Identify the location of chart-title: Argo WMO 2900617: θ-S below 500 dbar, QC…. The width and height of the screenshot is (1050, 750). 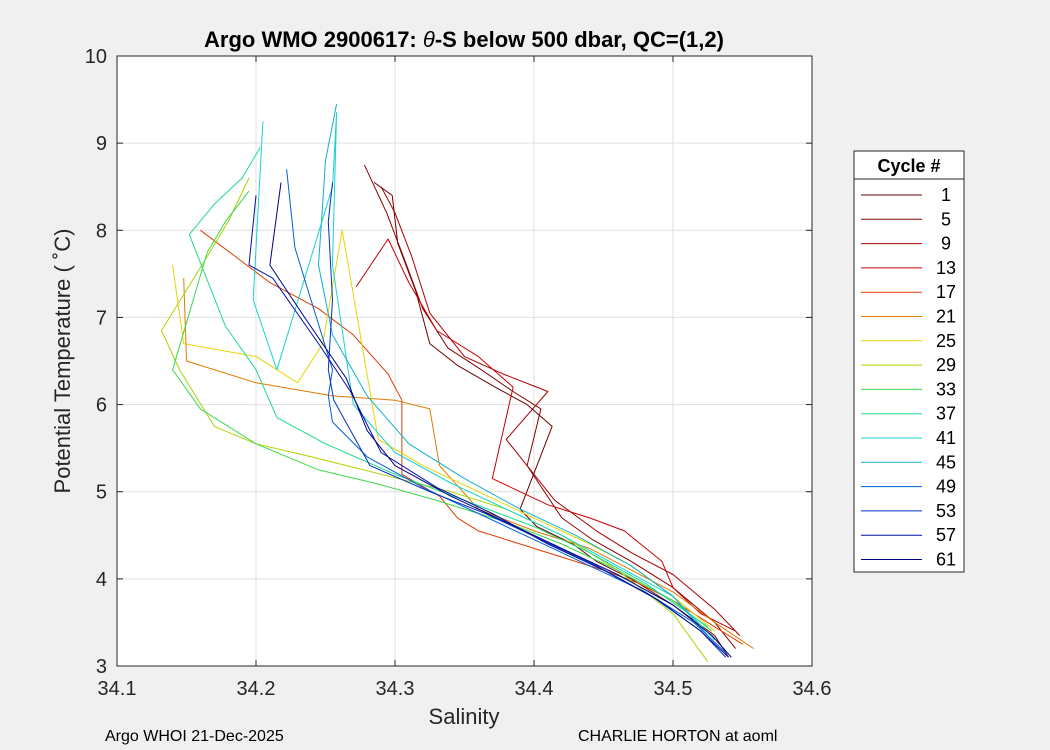
(464, 39).